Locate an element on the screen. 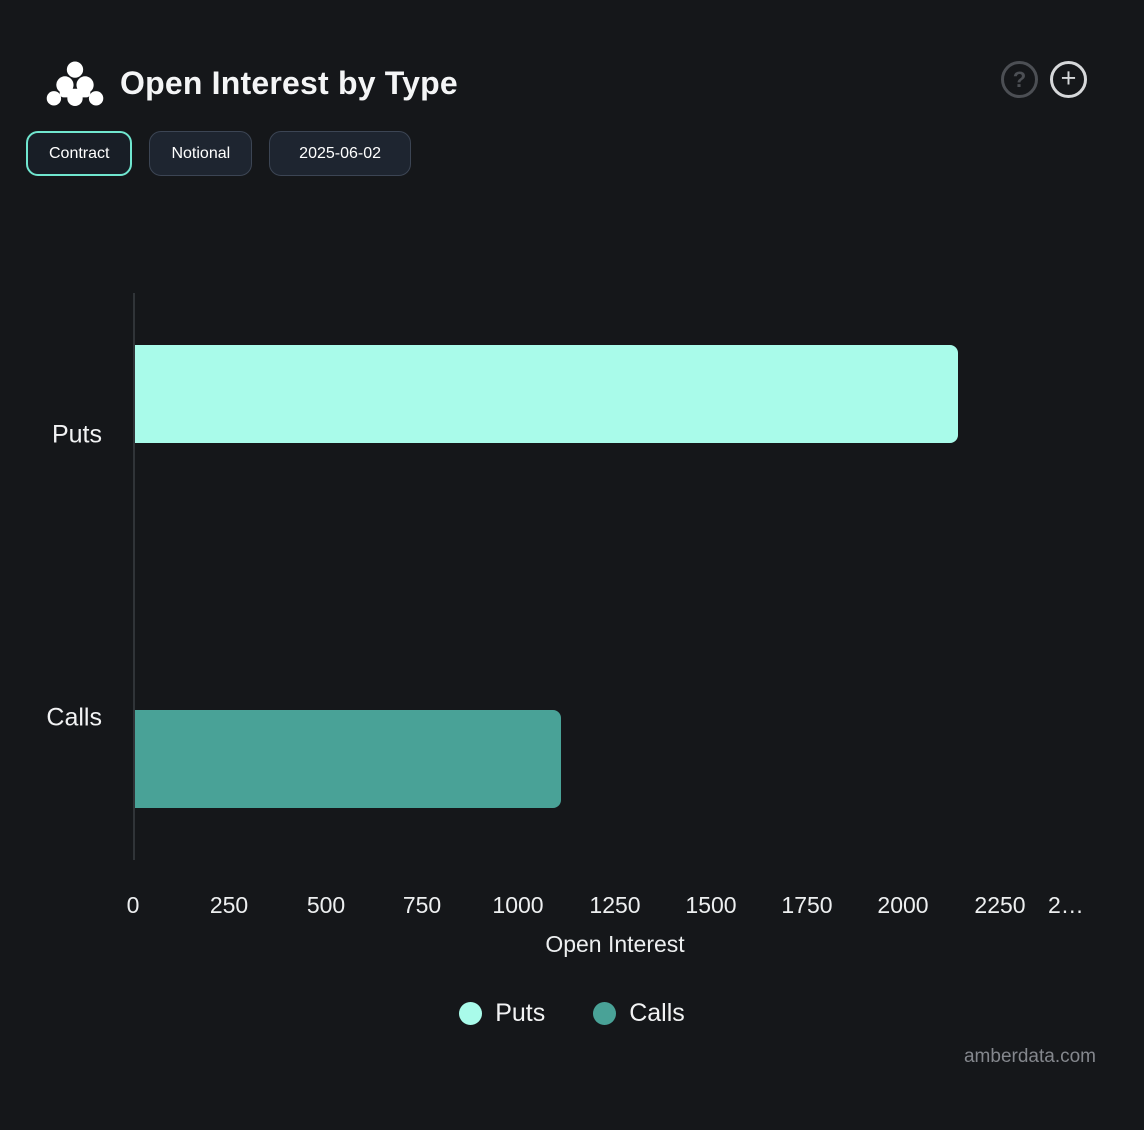  help-icon: ? is located at coordinates (1019, 79).